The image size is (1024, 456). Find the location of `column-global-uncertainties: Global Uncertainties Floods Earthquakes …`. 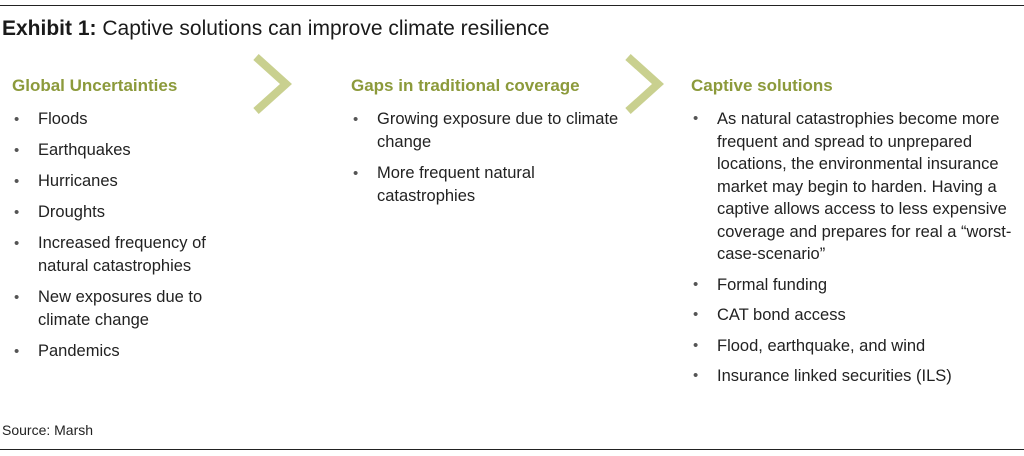

column-global-uncertainties: Global Uncertainties Floods Earthquakes … is located at coordinates (128, 222).